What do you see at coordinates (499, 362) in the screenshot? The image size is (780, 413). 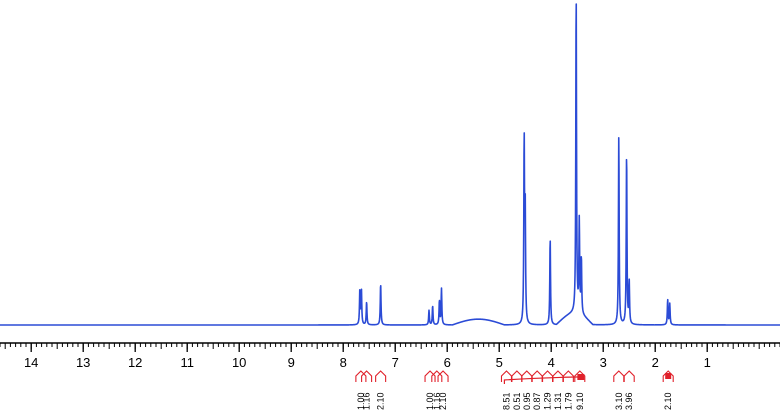 I see `x-tick-label: 5` at bounding box center [499, 362].